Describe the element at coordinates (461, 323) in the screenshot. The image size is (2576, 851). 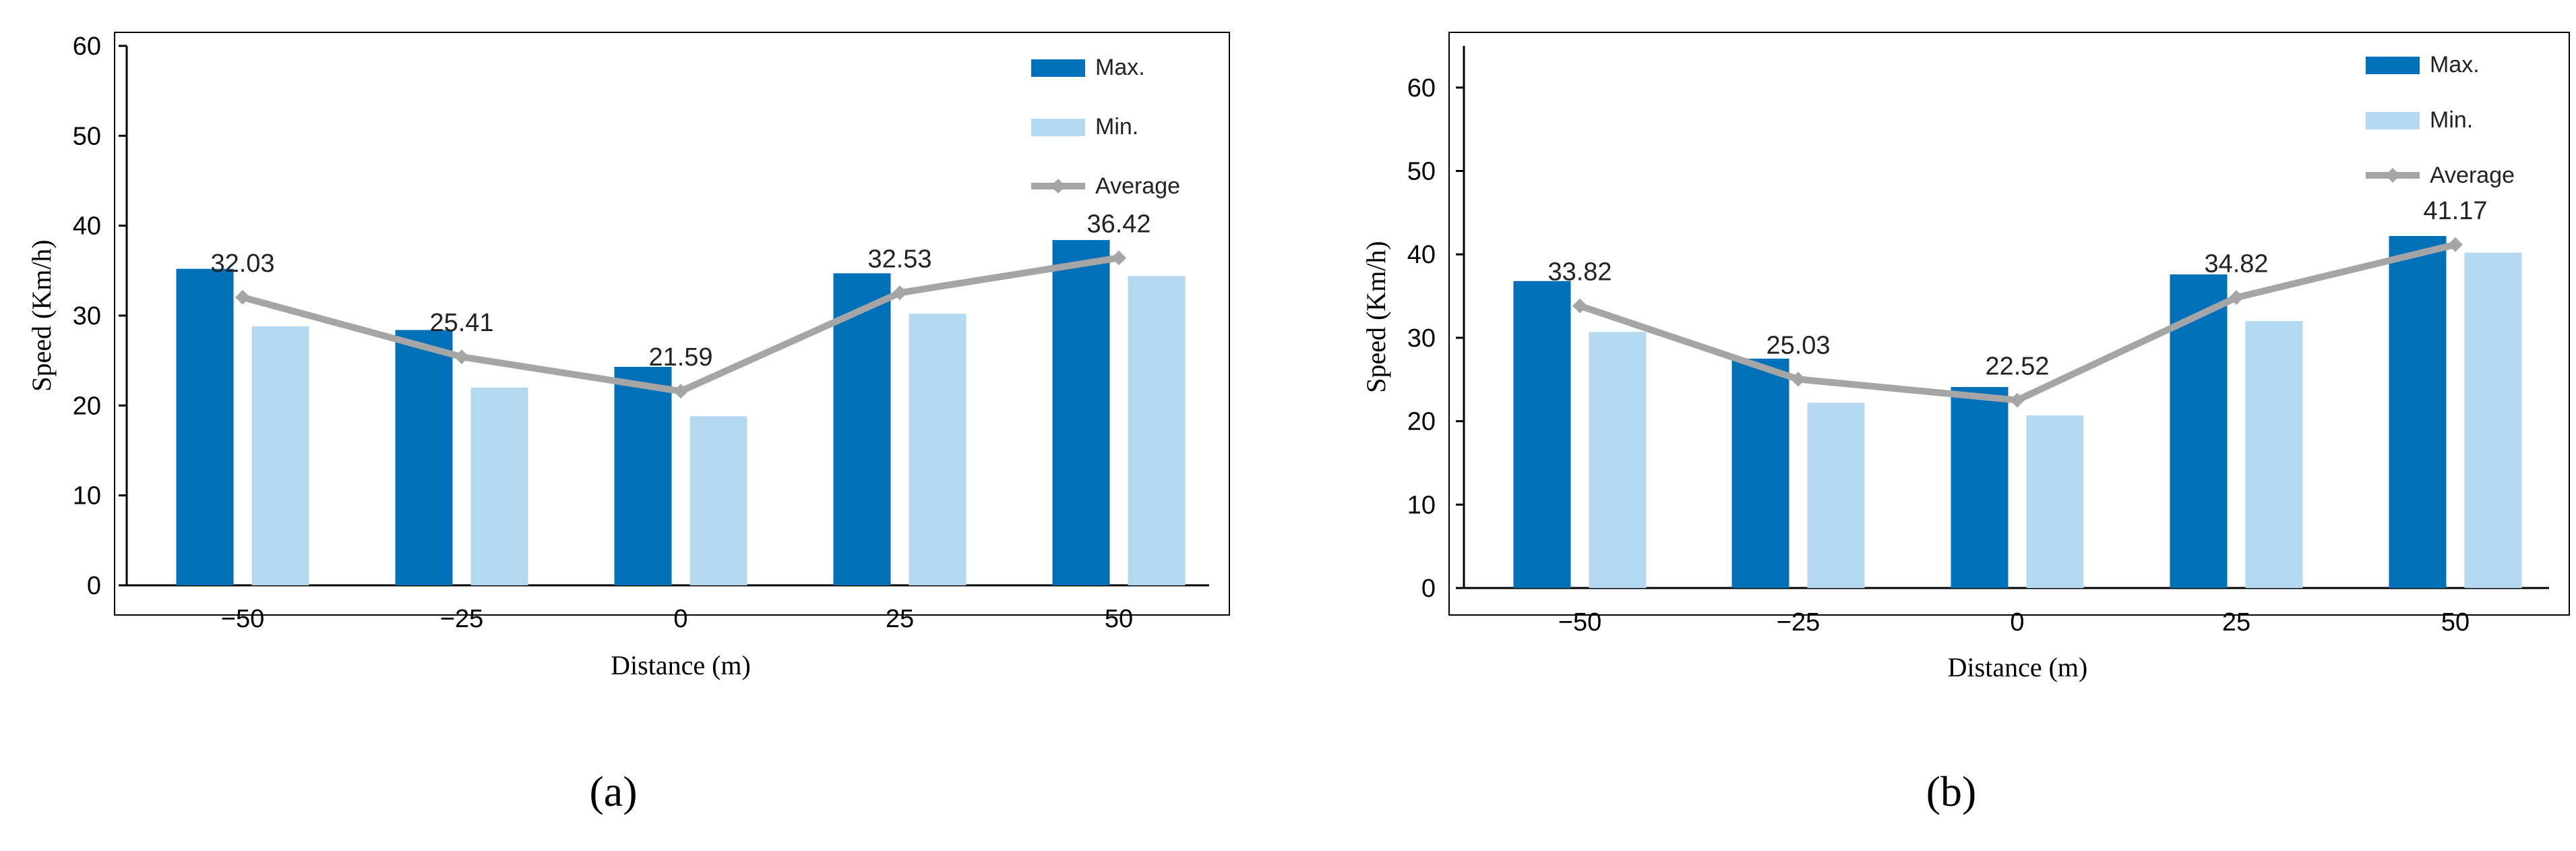
I see `data-label: 25.41` at that location.